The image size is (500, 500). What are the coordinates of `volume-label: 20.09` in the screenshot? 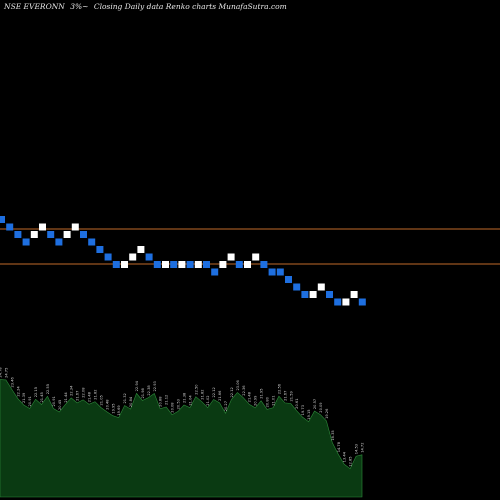 It's located at (321, 407).